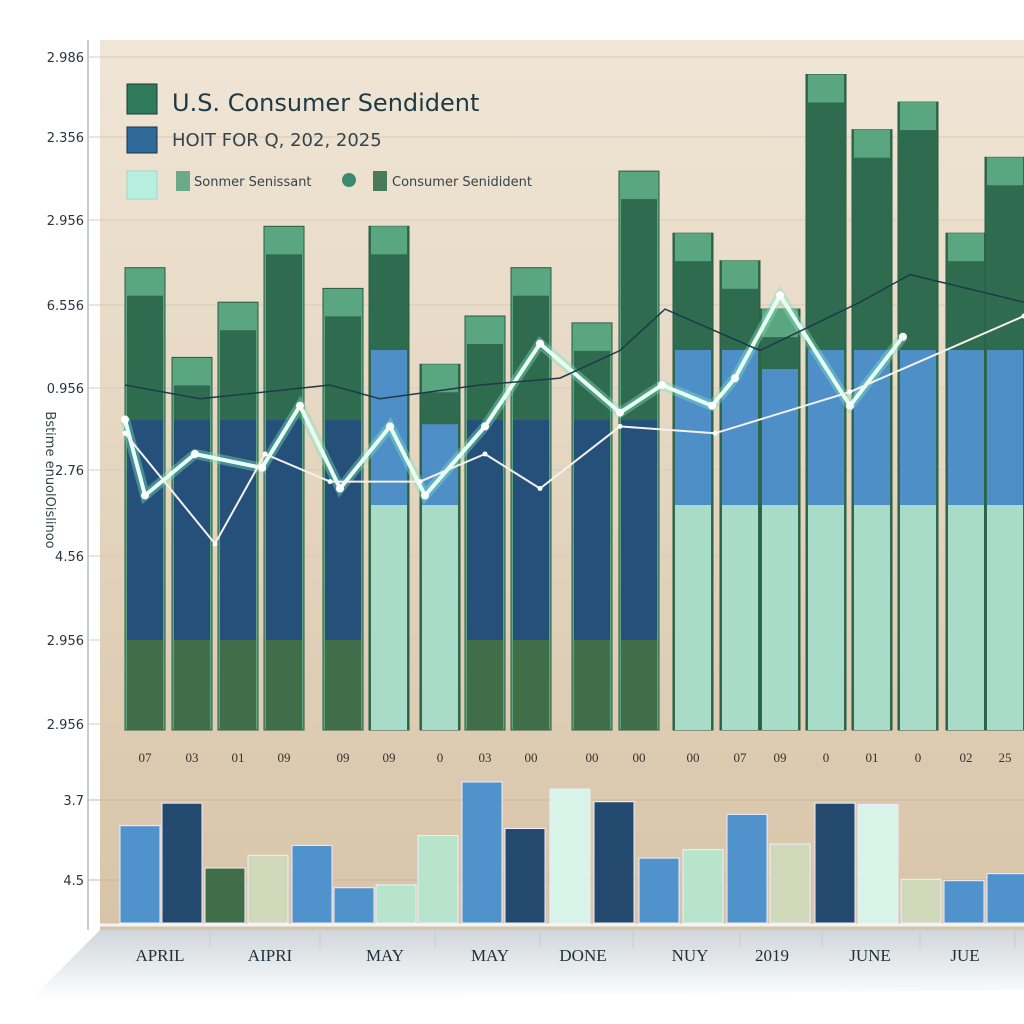 This screenshot has height=1024, width=1024. I want to click on y-tick-label: 4.5, so click(73, 881).